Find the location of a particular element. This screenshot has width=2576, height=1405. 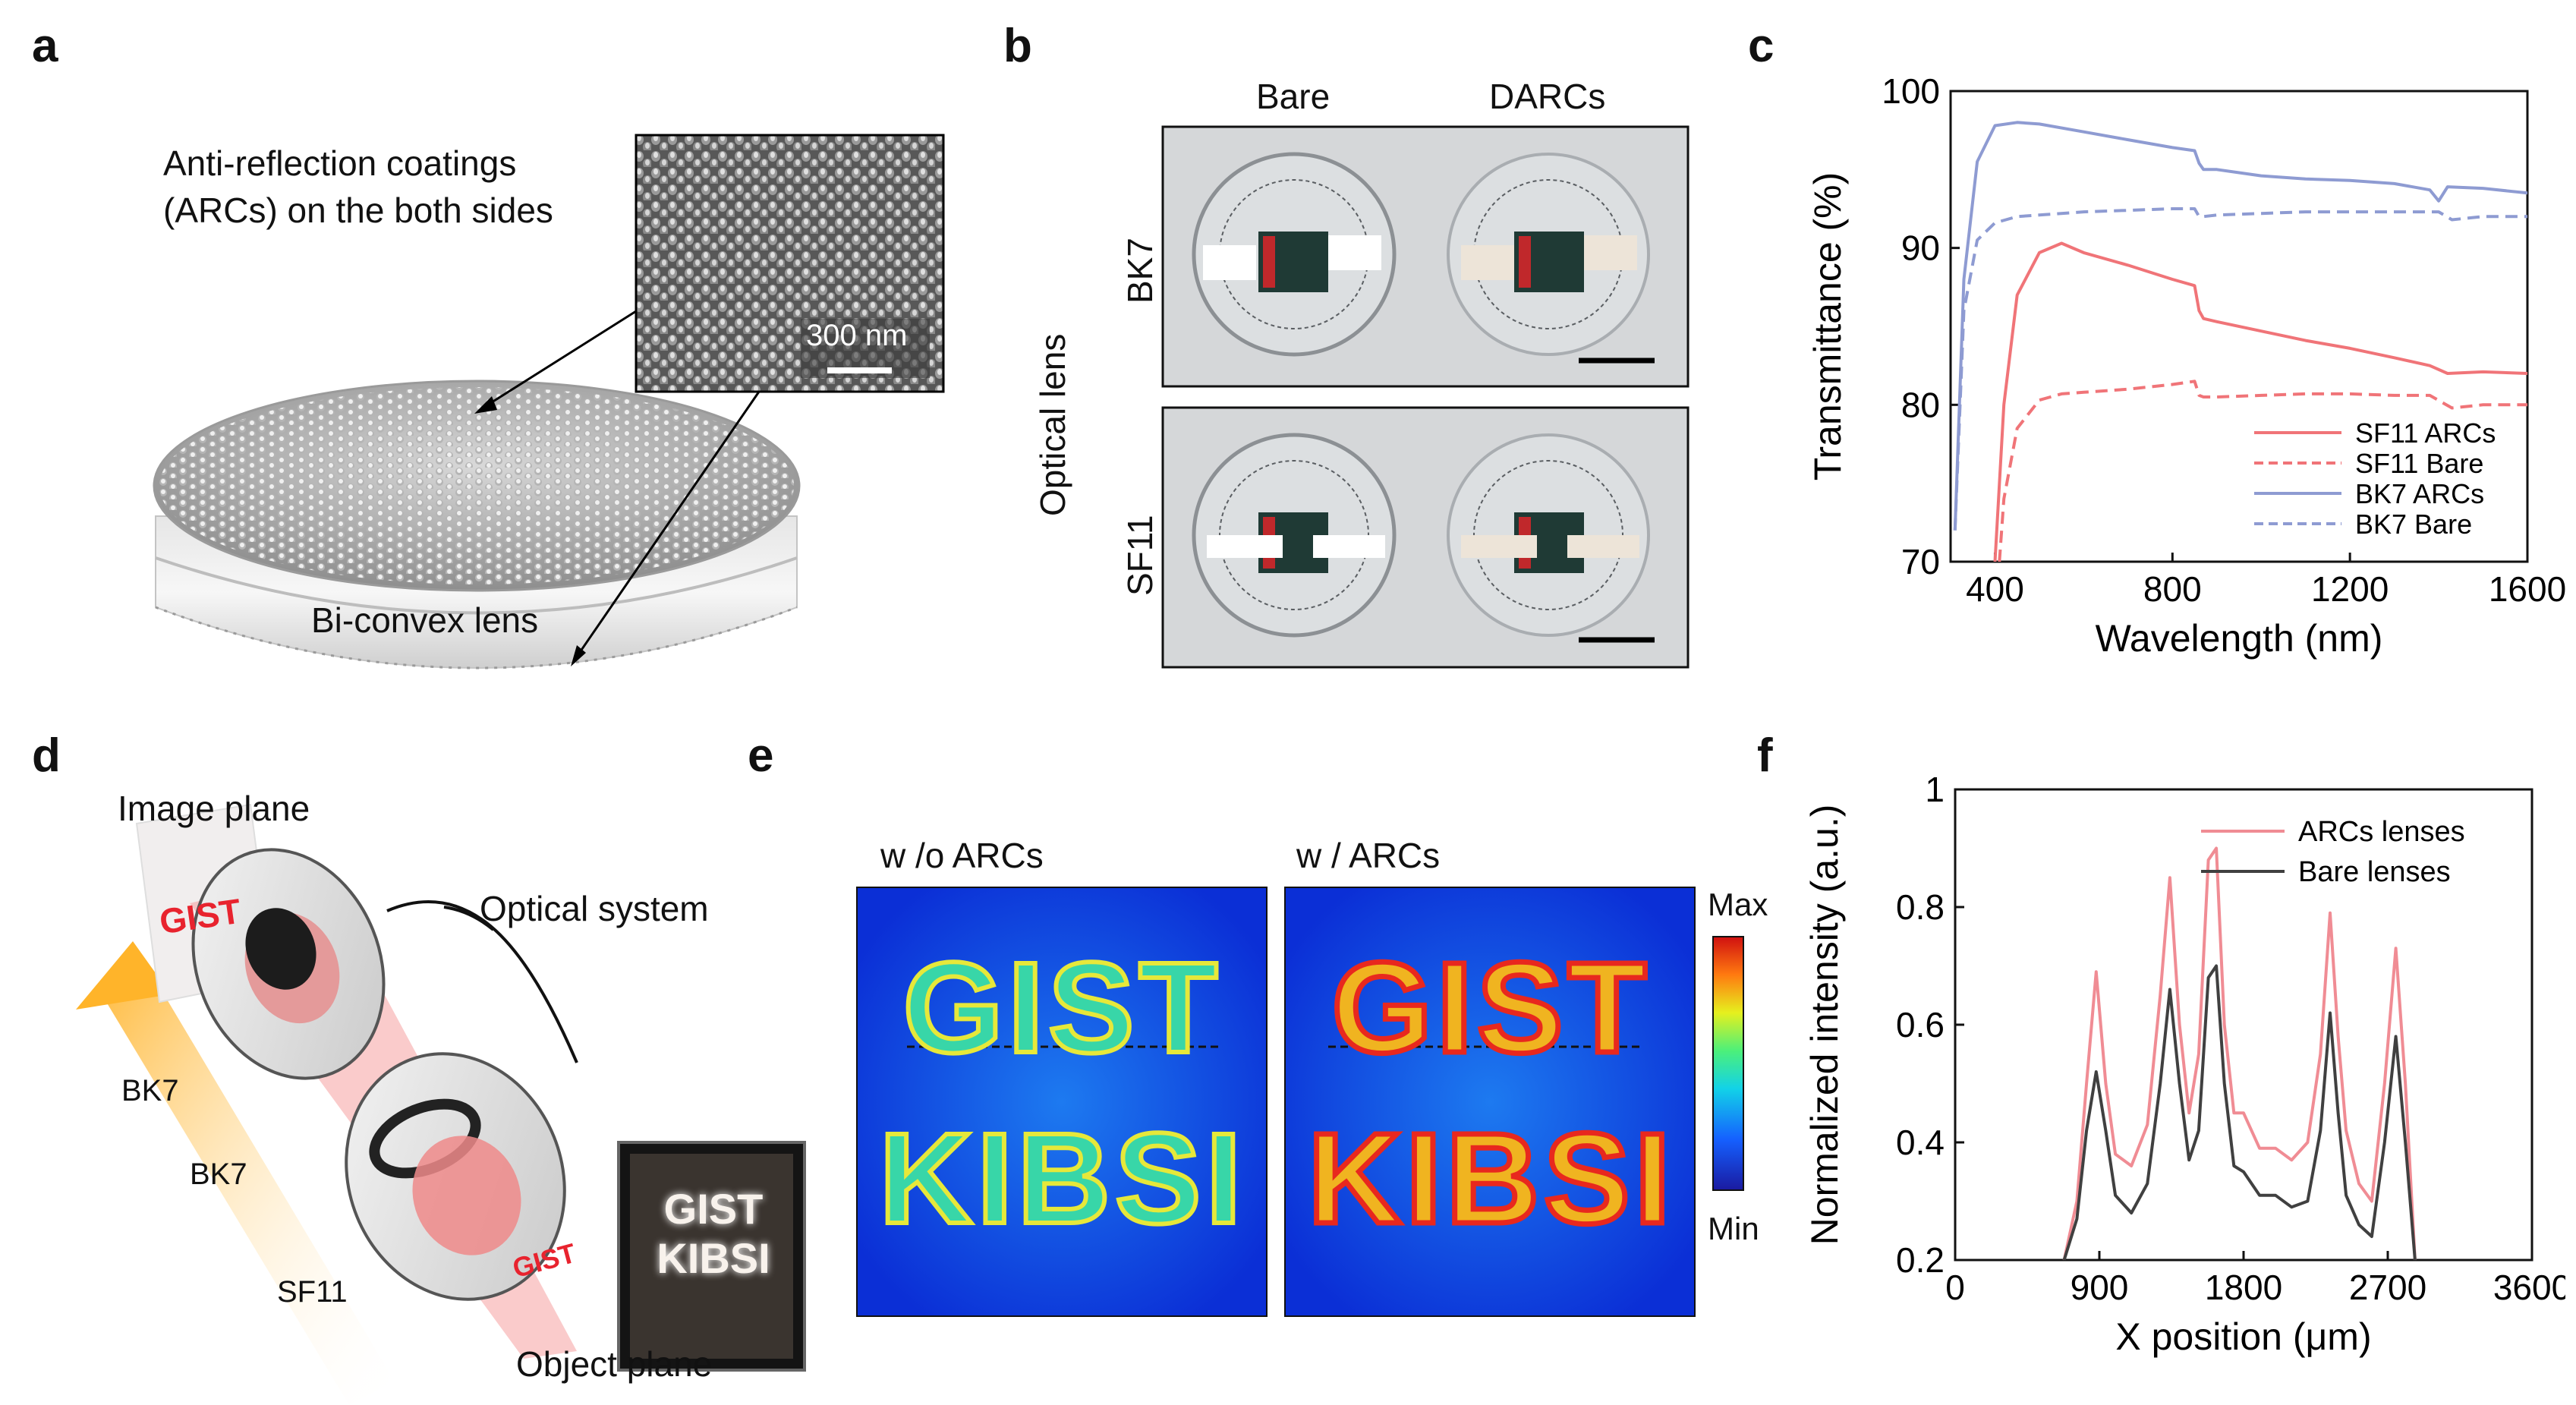

heatmap-with-arcs is located at coordinates (1490, 1102).